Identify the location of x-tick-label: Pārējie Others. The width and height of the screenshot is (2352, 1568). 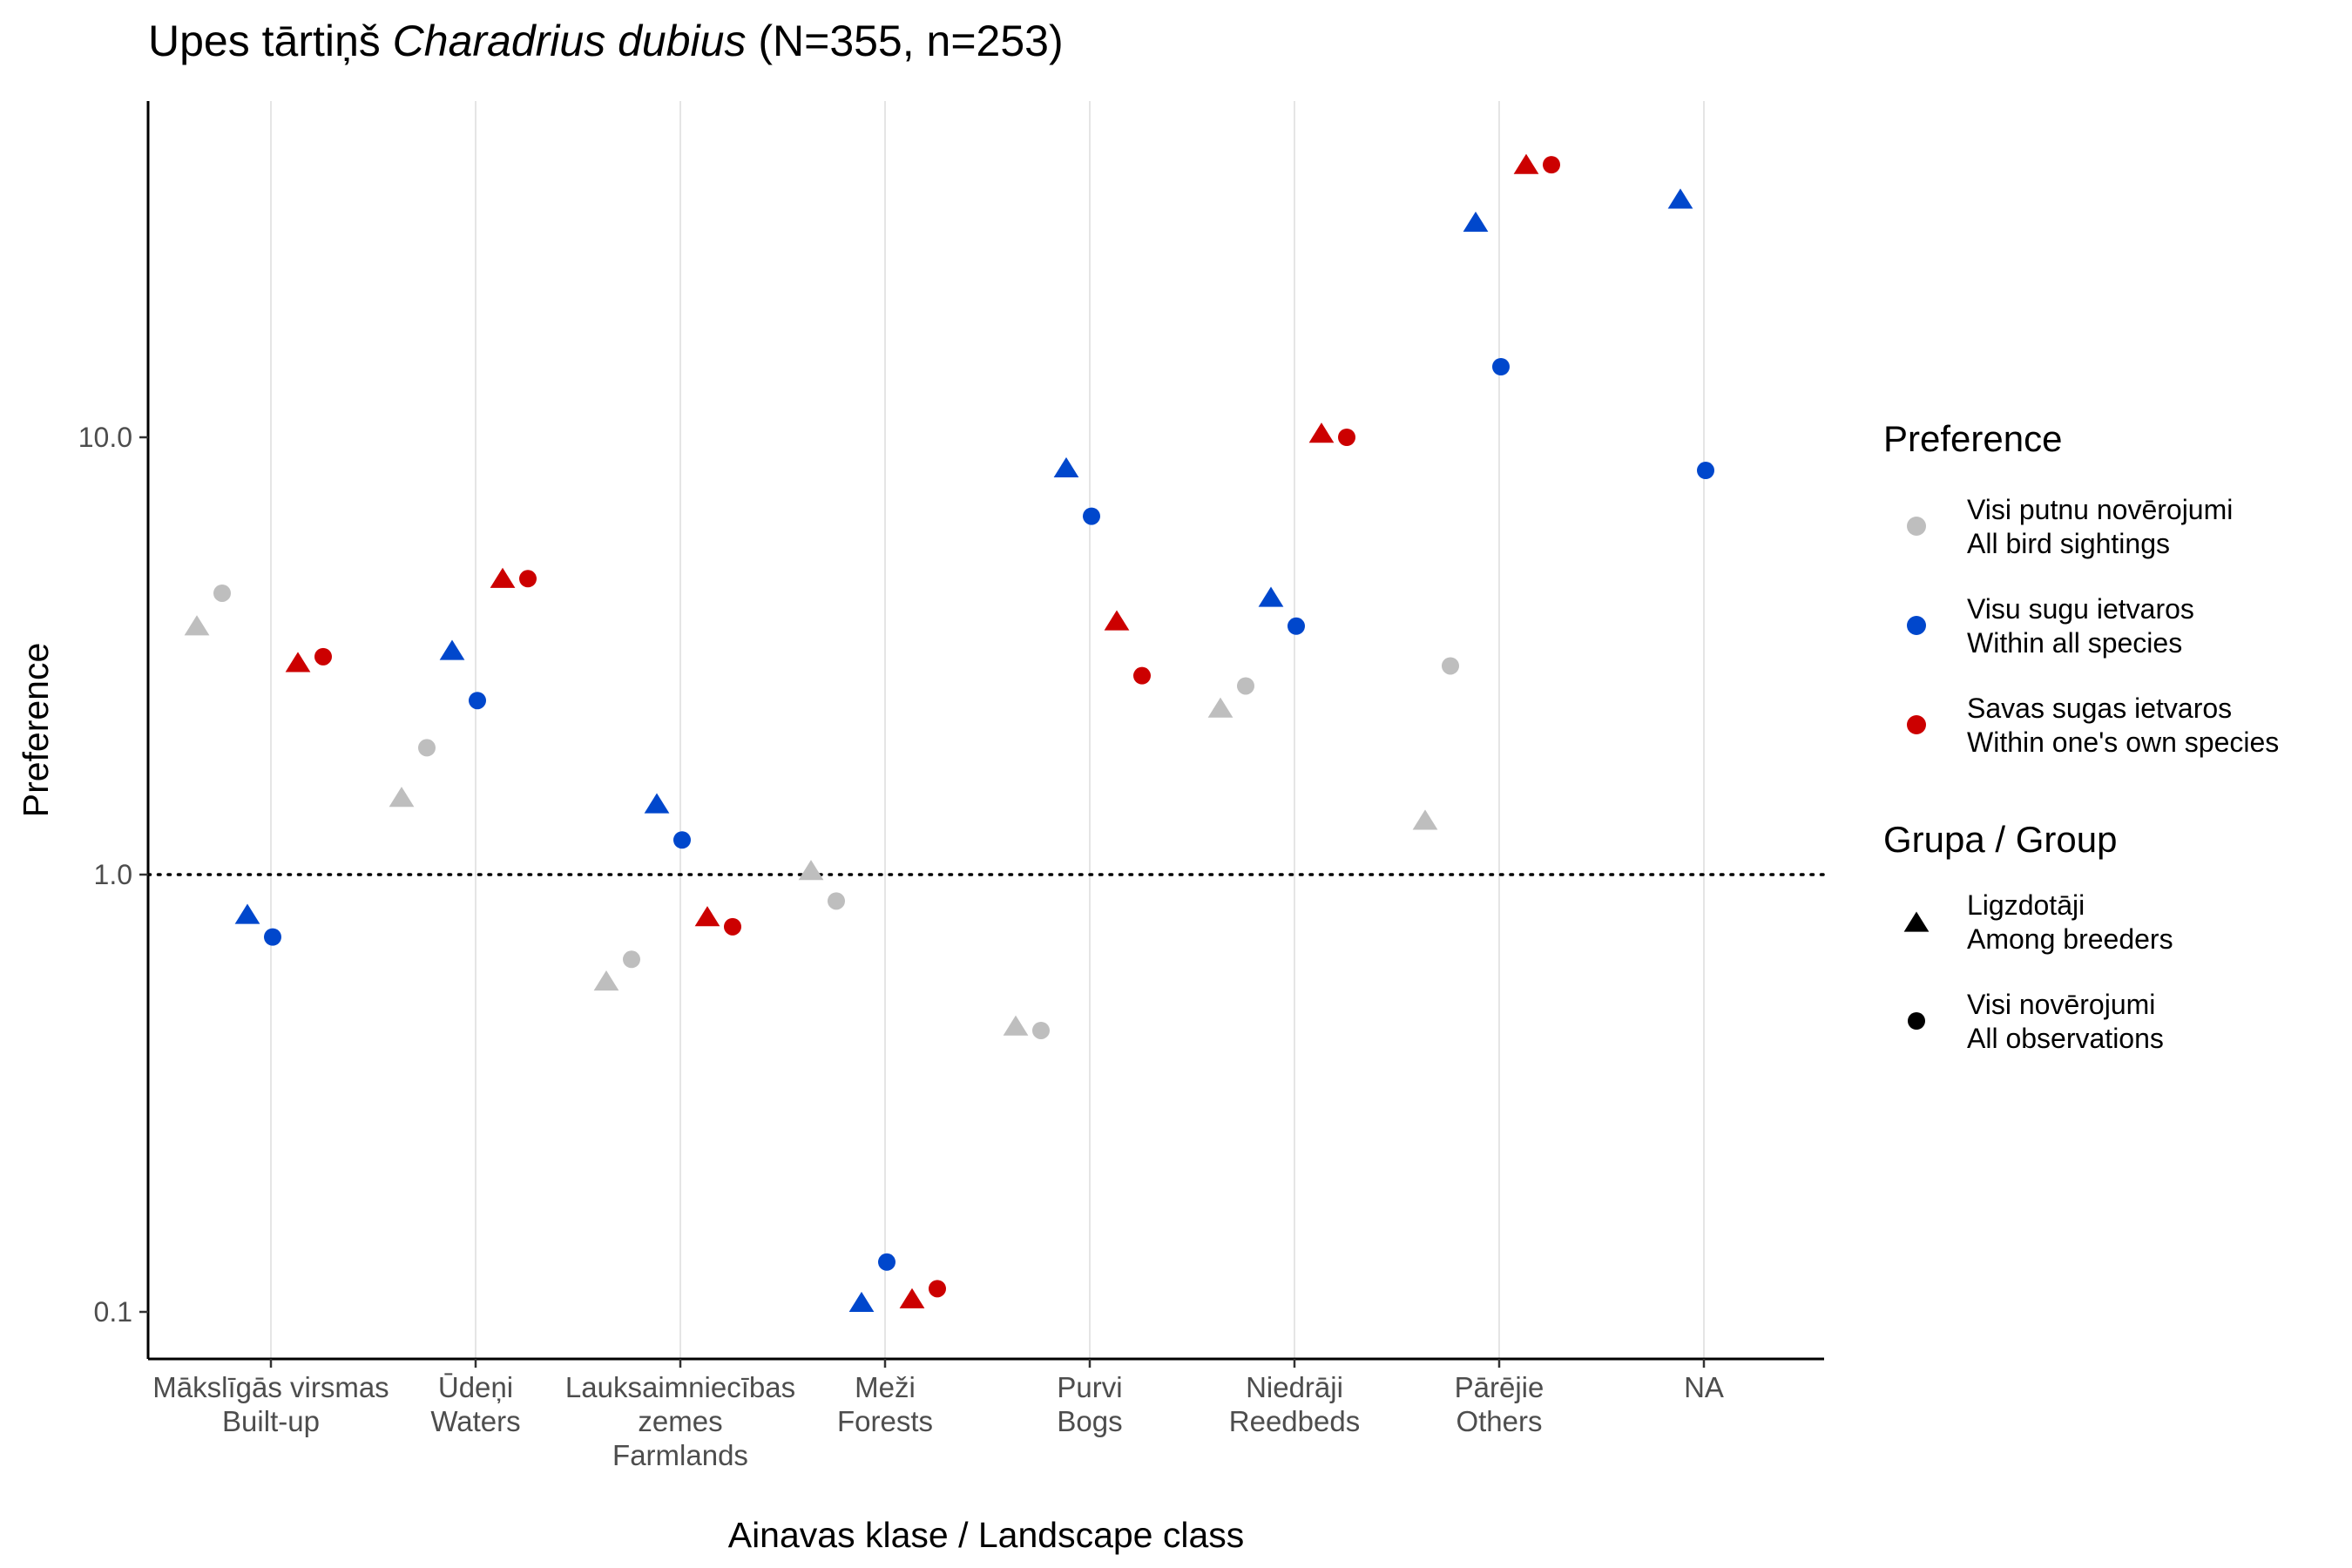
(1499, 1404).